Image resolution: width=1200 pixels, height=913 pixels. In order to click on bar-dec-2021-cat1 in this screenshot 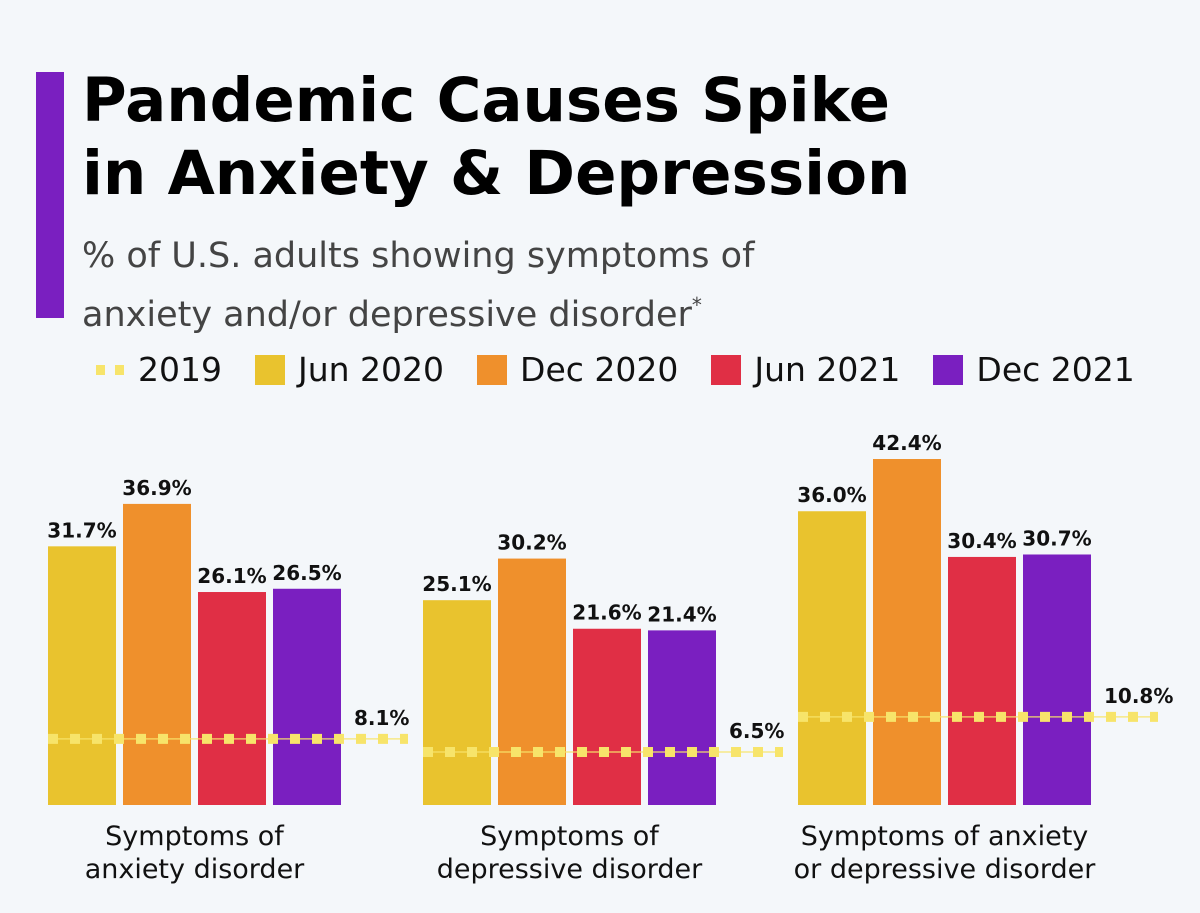, I will do `click(307, 696)`.